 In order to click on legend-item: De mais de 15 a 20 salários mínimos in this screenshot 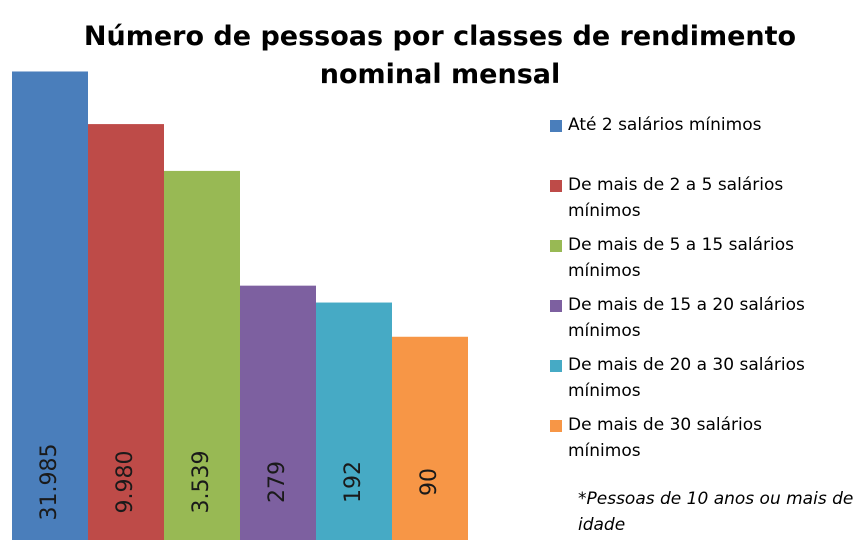, I will do `click(693, 322)`.